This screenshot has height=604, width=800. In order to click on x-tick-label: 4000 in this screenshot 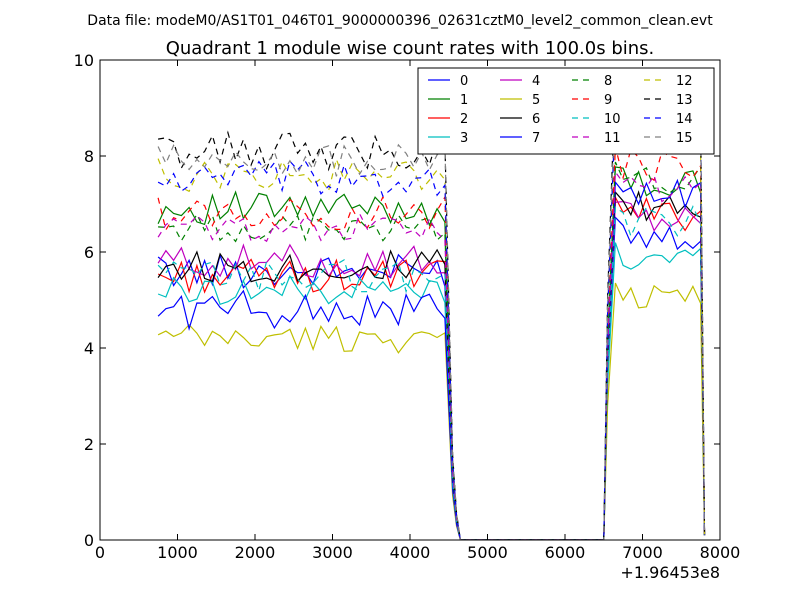, I will do `click(410, 552)`.